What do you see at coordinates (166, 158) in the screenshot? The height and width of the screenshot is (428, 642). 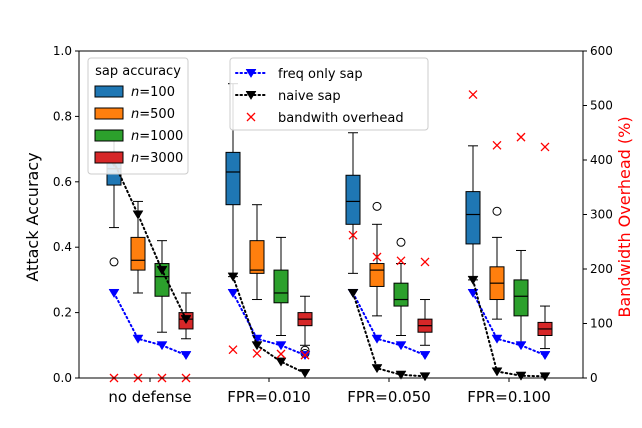 I see `legend-label-value: 3000` at bounding box center [166, 158].